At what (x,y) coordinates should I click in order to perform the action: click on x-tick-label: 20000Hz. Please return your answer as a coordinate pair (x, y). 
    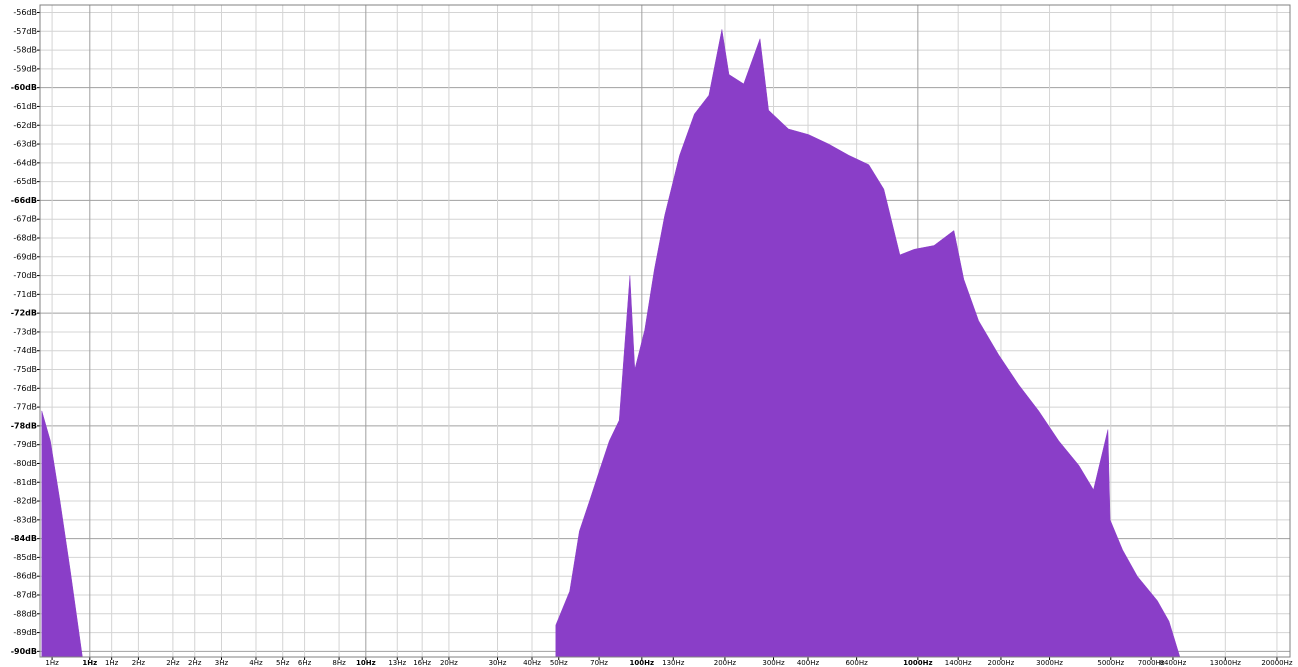
    Looking at the image, I should click on (1277, 663).